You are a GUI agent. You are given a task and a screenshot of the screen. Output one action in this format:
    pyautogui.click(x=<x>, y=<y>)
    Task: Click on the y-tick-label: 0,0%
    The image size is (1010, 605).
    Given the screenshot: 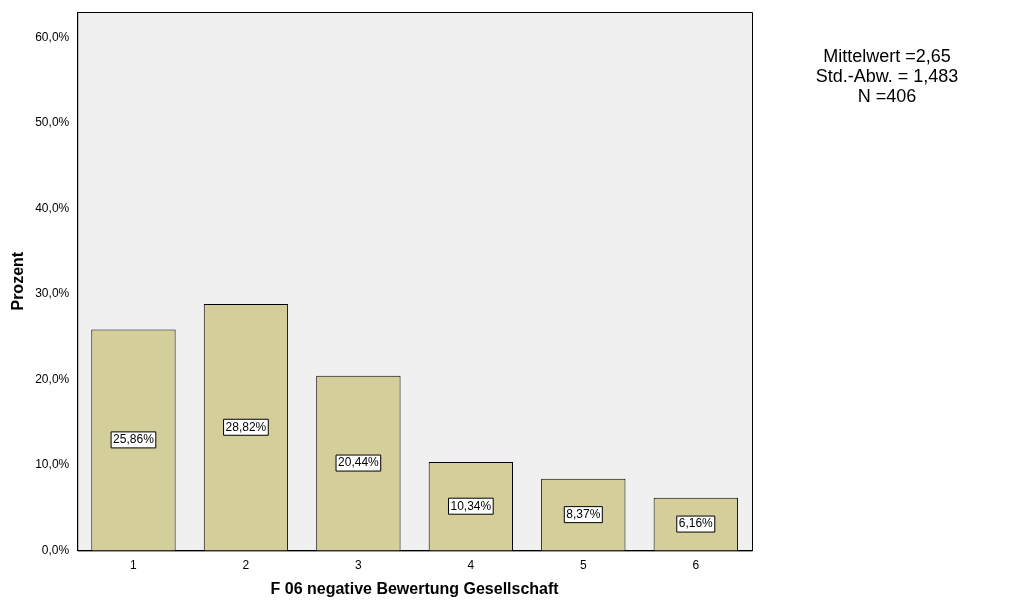 What is the action you would take?
    pyautogui.click(x=55, y=549)
    